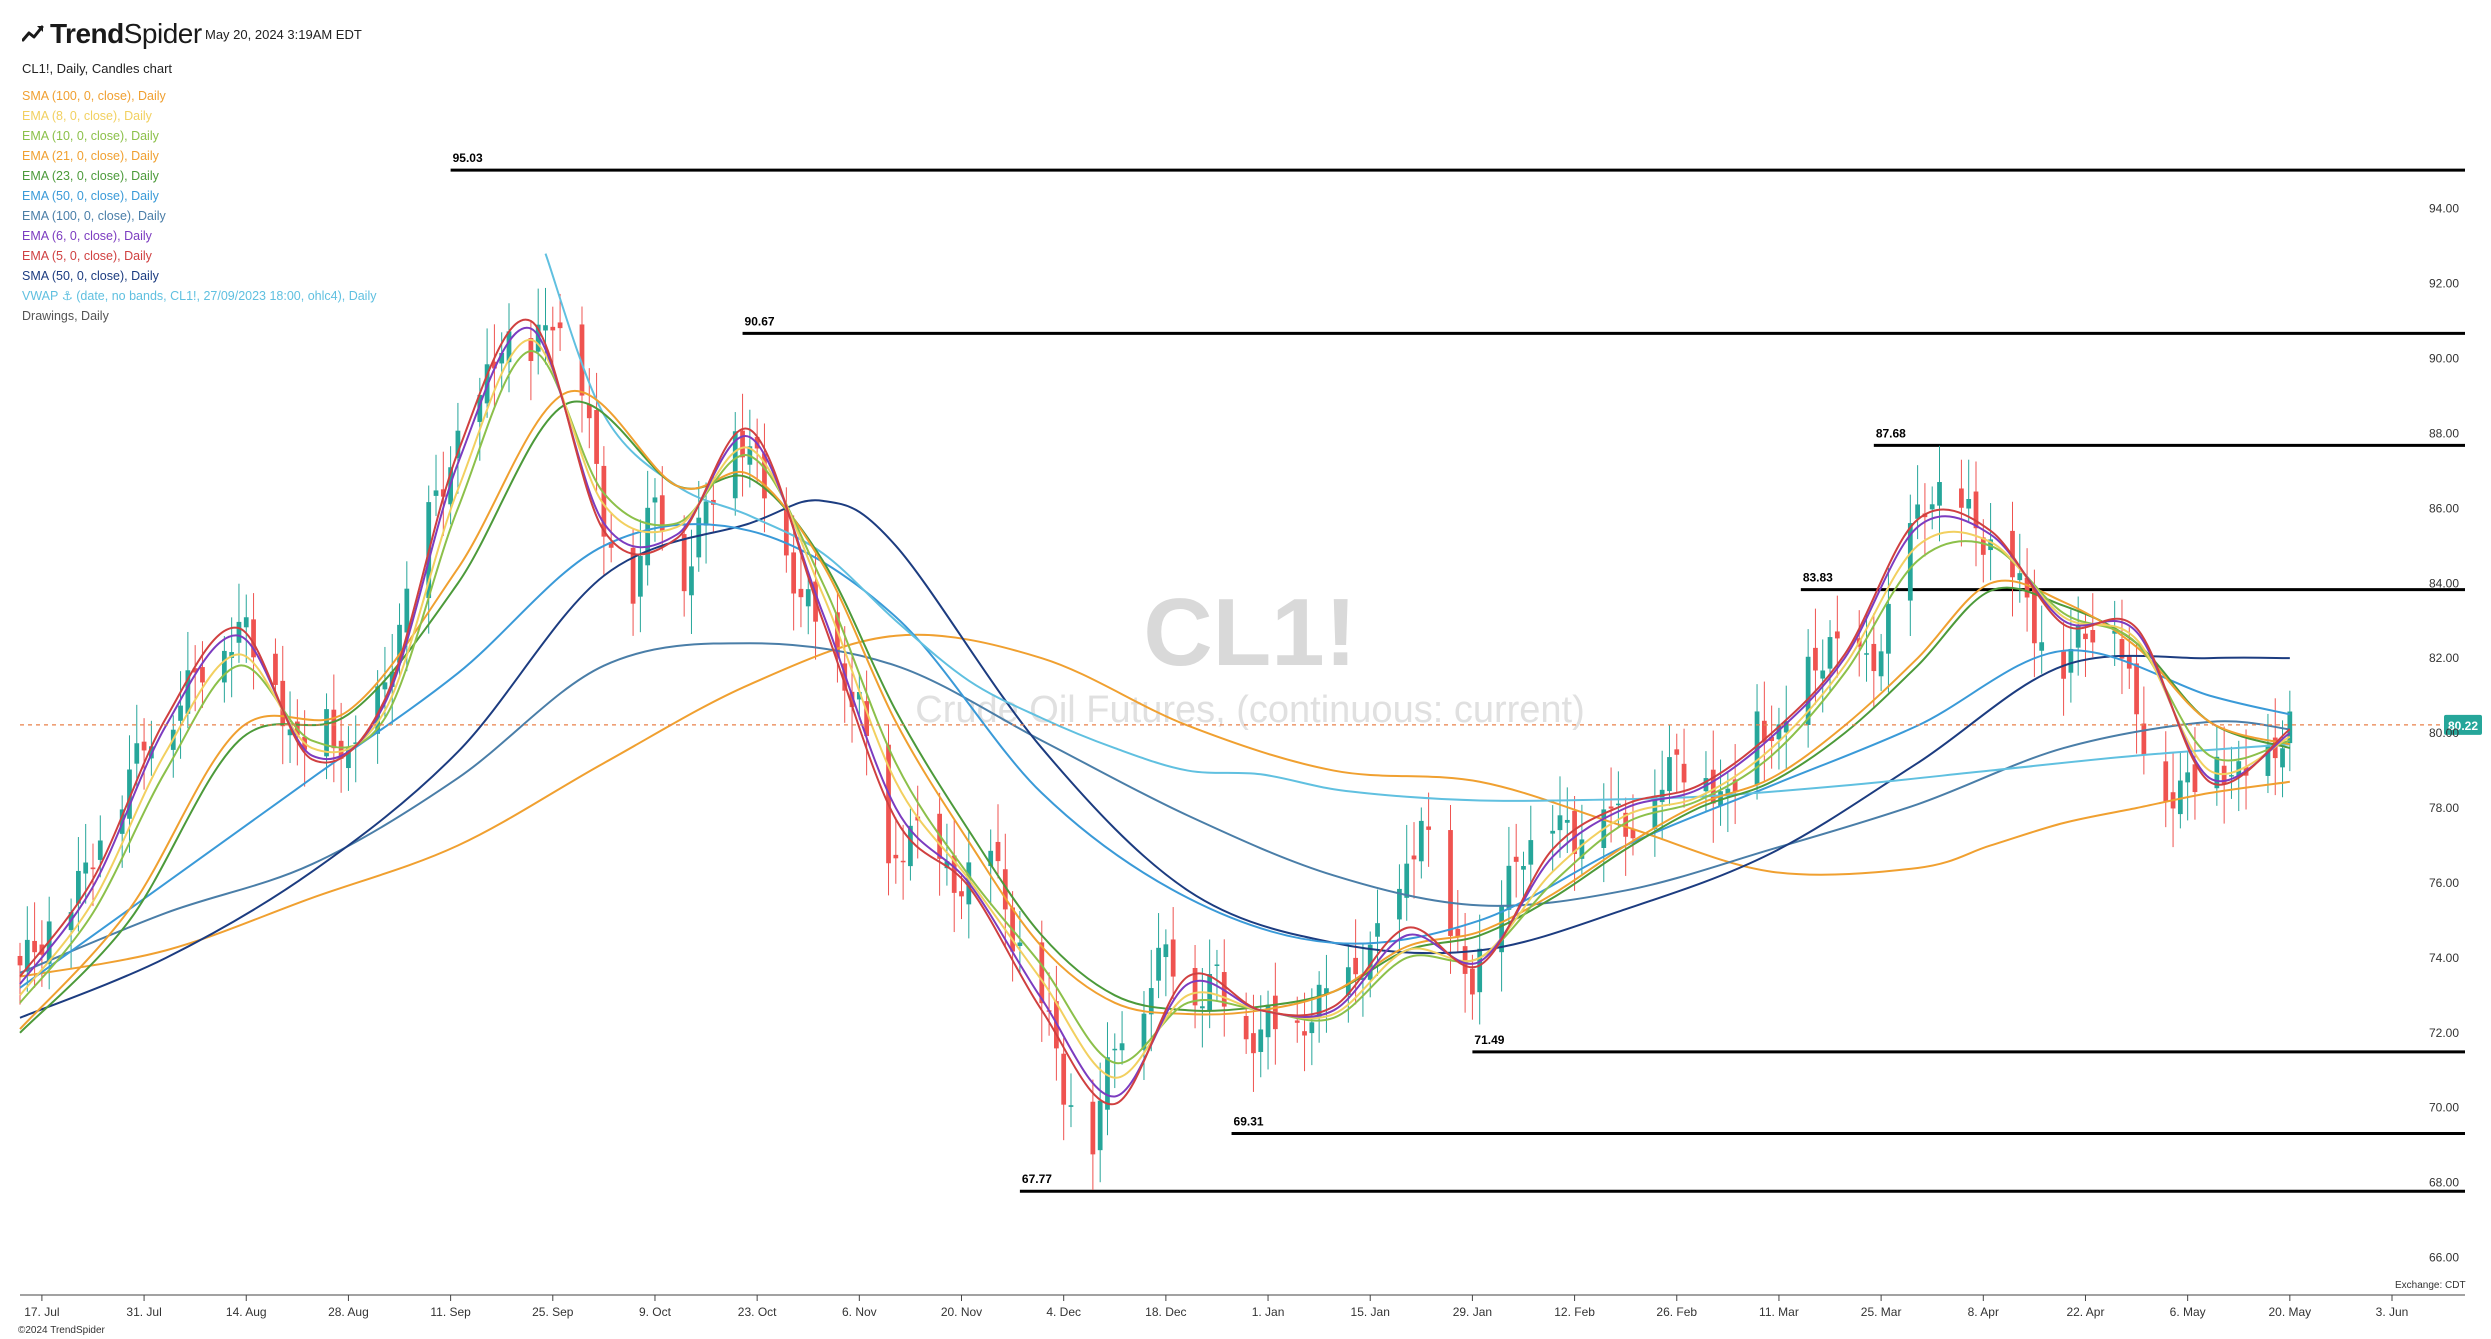 This screenshot has width=2491, height=1339. Describe the element at coordinates (1249, 1122) in the screenshot. I see `horizontal-level-label: 69.31` at that location.